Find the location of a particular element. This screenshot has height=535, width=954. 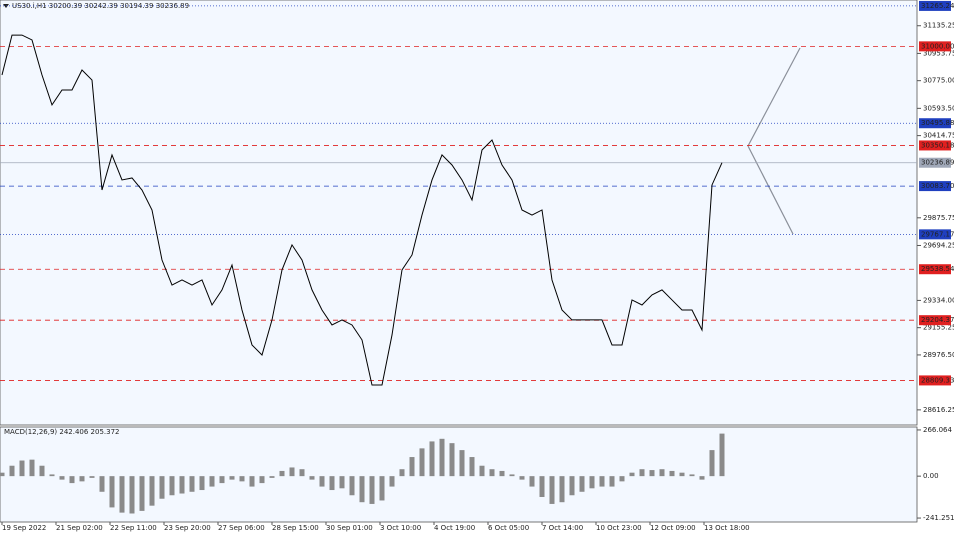

level-label: 30350.18 is located at coordinates (937, 145).